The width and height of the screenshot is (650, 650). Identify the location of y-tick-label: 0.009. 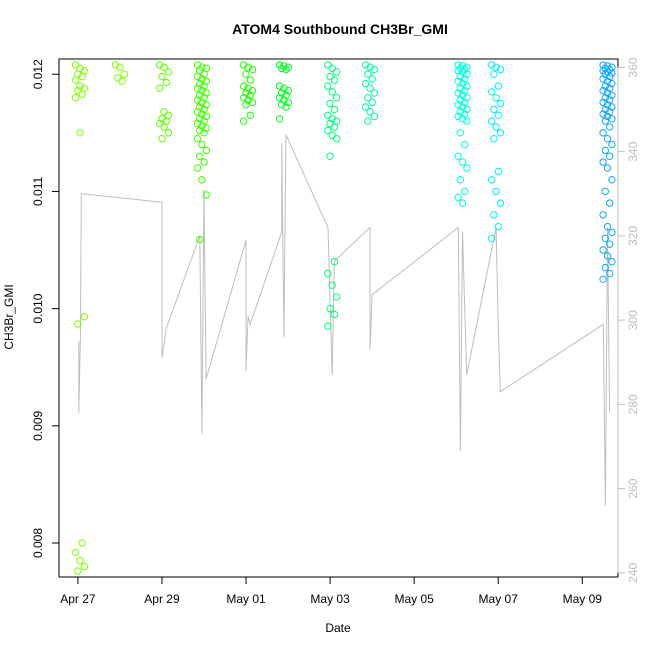
(38, 425).